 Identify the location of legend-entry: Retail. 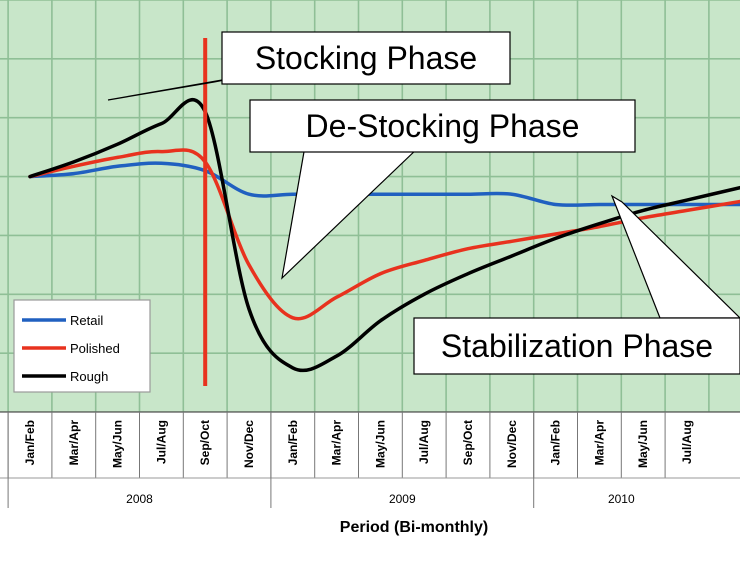
(86, 320).